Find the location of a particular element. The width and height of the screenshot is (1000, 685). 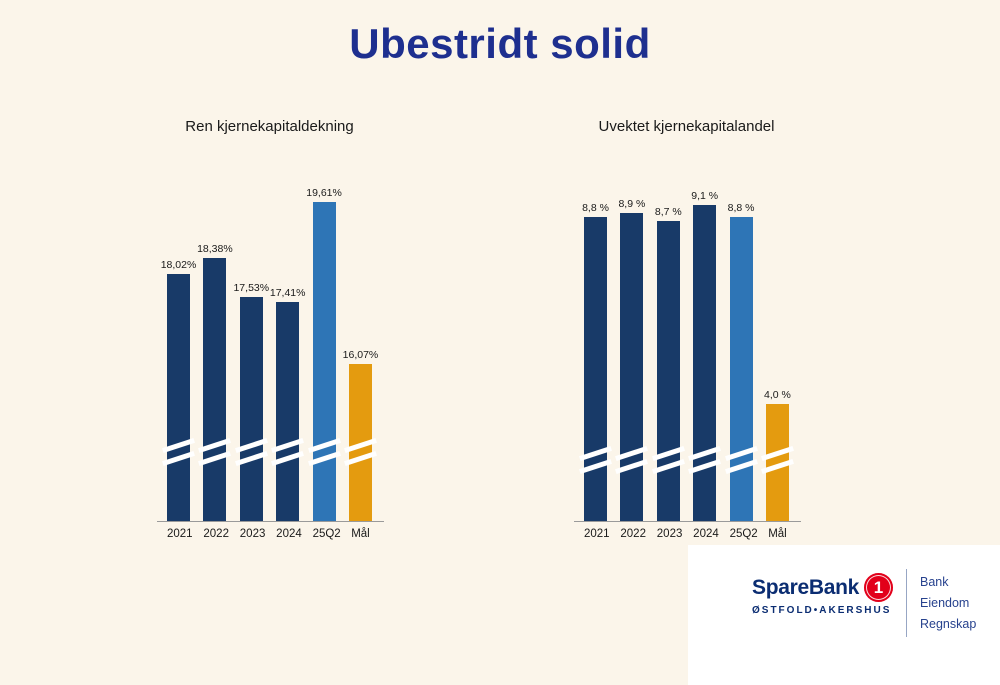

logo-region-text: ØSTFOLD•AKERSHUS is located at coordinates (822, 610).